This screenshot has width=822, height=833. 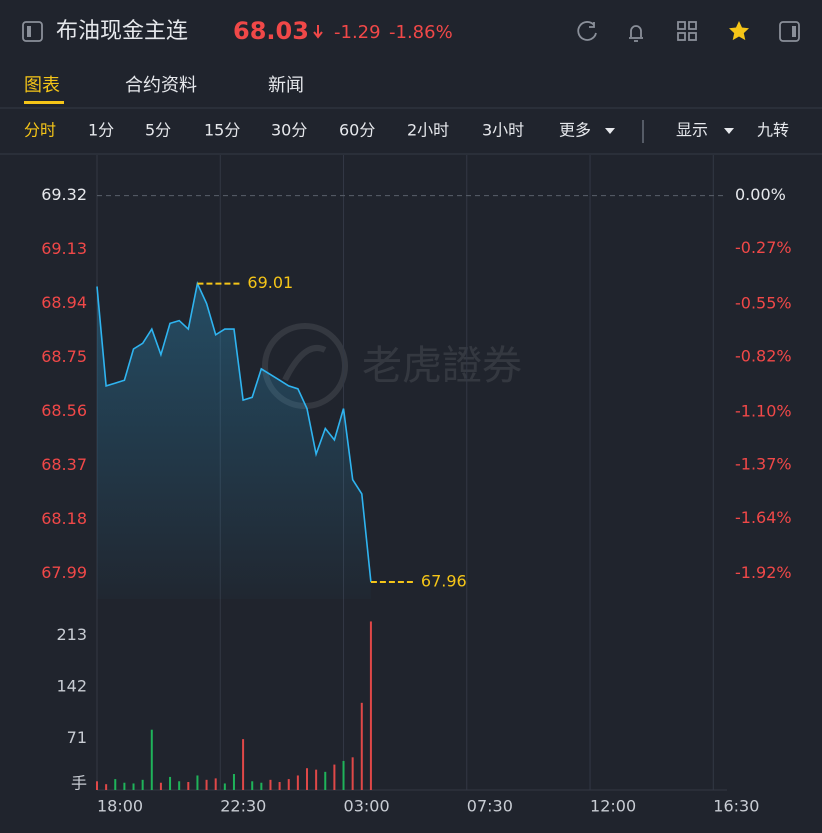 I want to click on y2-tick-label: -0.27%, so click(x=763, y=247).